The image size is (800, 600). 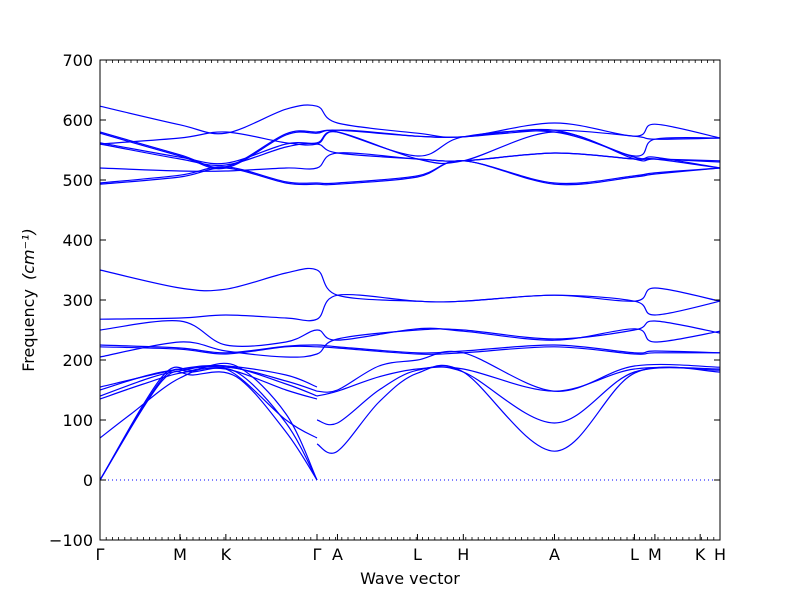 I want to click on y-tick-label: 700, so click(x=77, y=60).